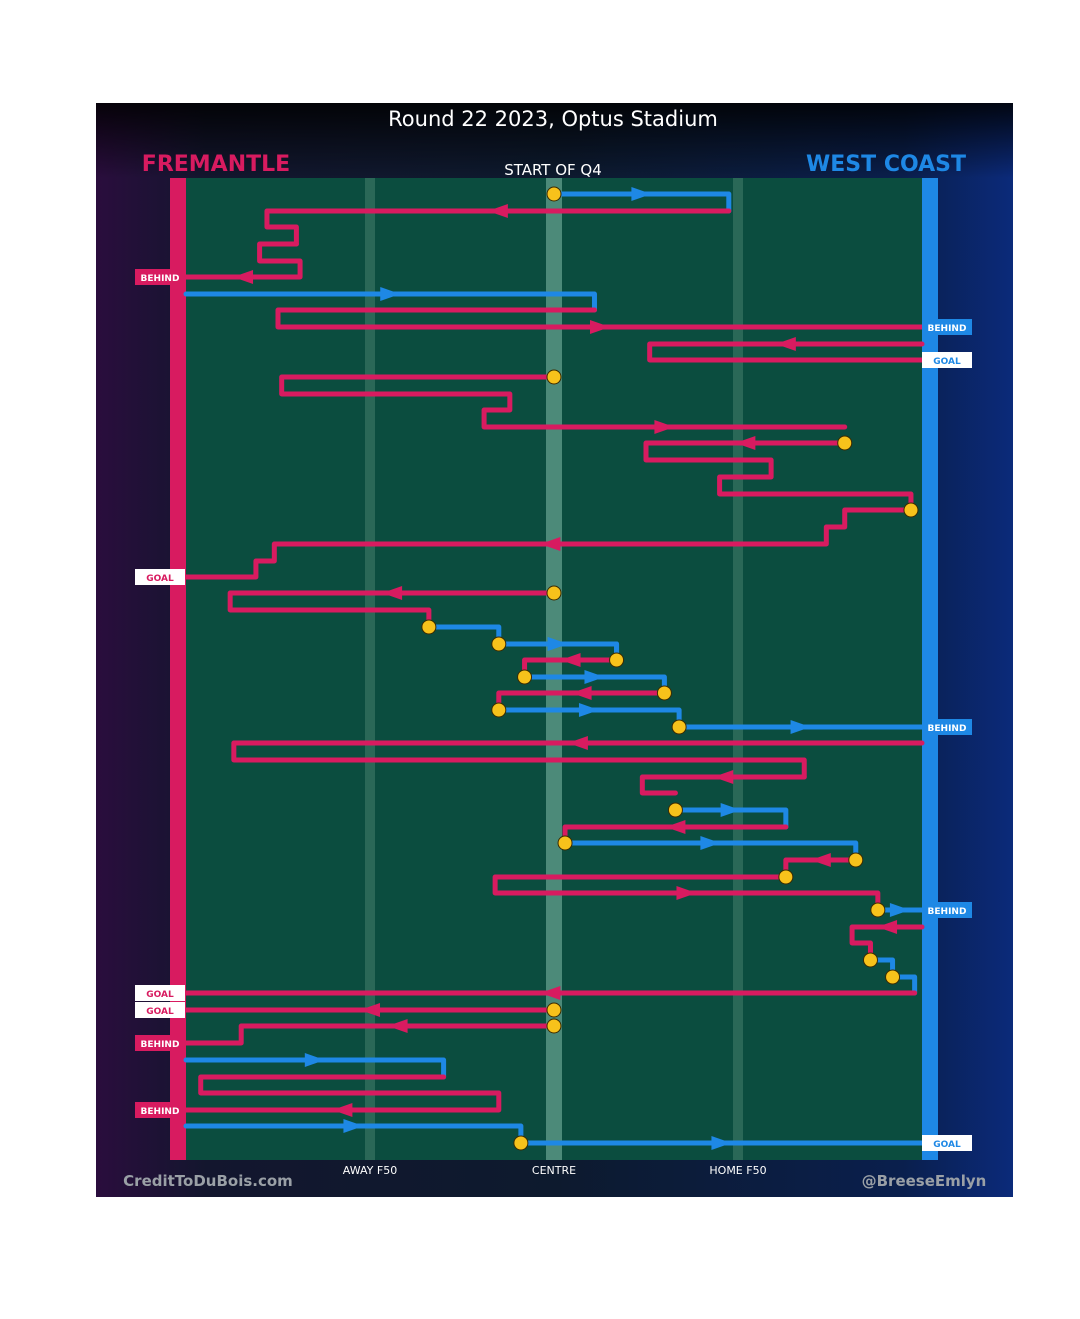  Describe the element at coordinates (178, 669) in the screenshot. I see `goal-line-left` at that location.